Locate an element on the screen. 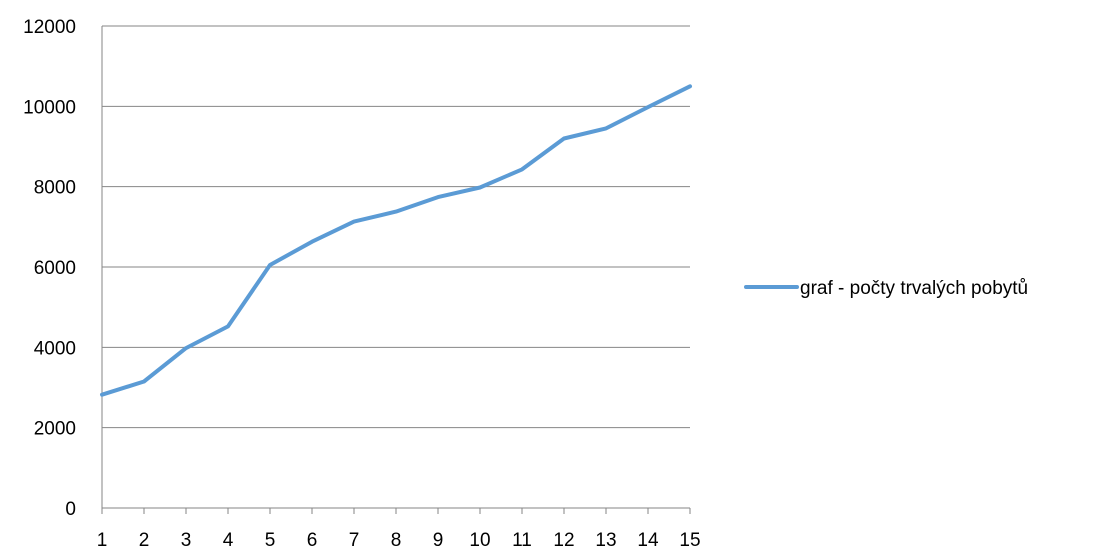 The width and height of the screenshot is (1104, 552). y-axis-tick-labels: 0 2000 4000 6000 8000 10000 12000 is located at coordinates (49, 268).